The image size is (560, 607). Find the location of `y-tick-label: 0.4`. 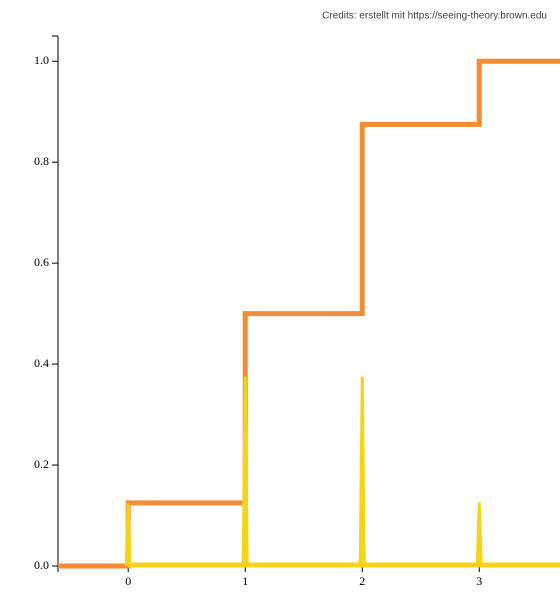

y-tick-label: 0.4 is located at coordinates (41, 363).